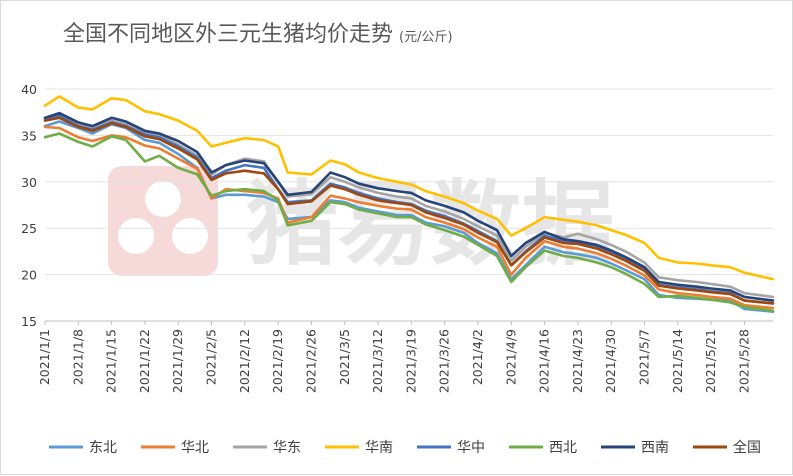 The image size is (793, 476). Describe the element at coordinates (29, 205) in the screenshot. I see `y-axis-ticks: 15 20 25 30 35 40` at that location.